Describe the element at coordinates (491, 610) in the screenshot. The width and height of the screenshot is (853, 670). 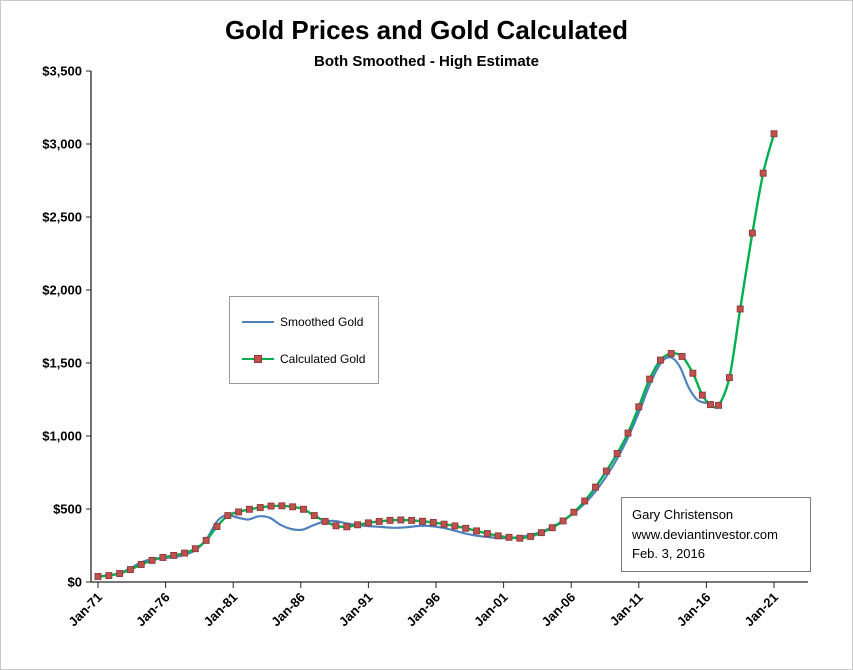
I see `x-tick-label: Jan-01` at that location.